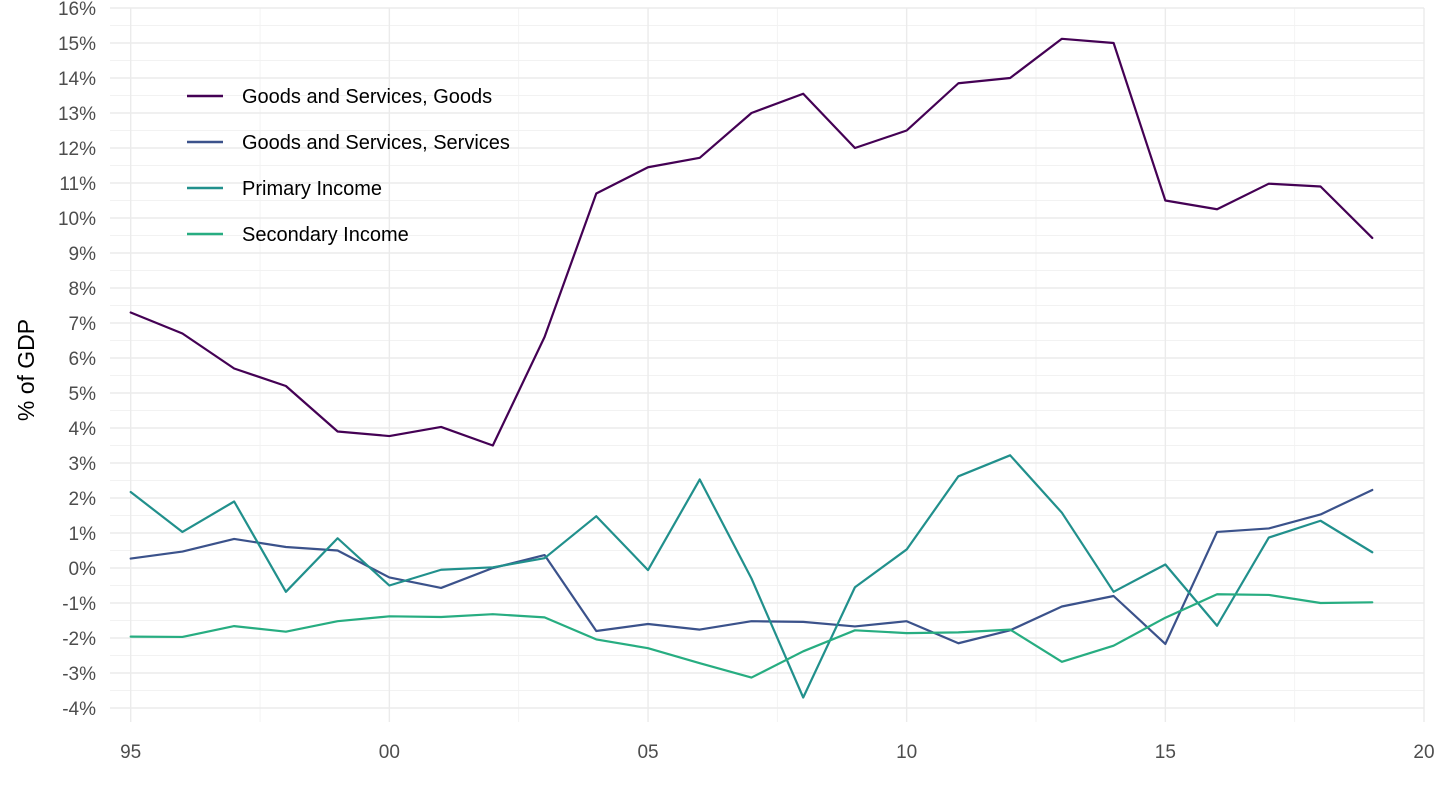 The image size is (1440, 810). I want to click on legend-item: Secondary Income, so click(298, 235).